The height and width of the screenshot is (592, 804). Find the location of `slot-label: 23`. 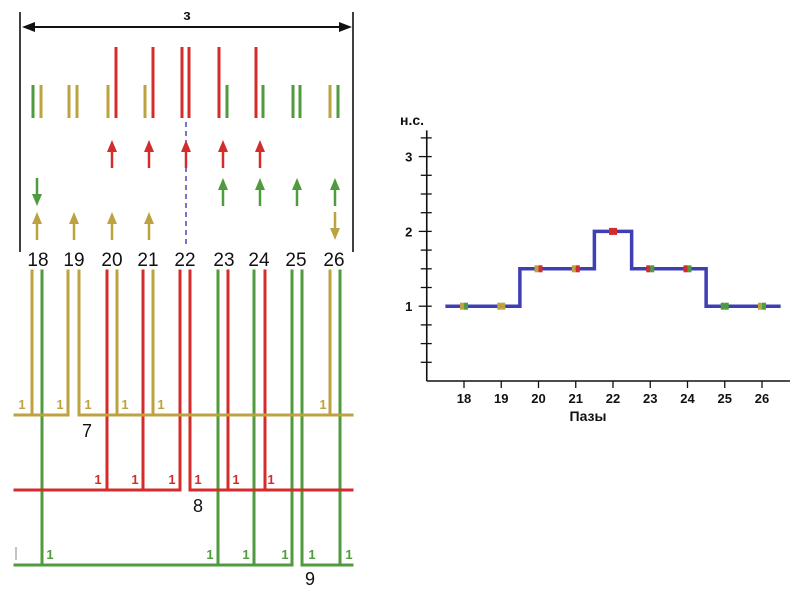

slot-label: 23 is located at coordinates (223, 260).